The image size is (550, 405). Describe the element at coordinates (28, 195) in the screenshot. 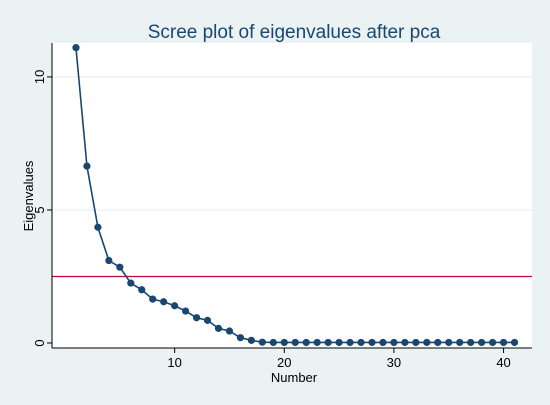

I see `y-axis-title: Eigenvalues` at that location.